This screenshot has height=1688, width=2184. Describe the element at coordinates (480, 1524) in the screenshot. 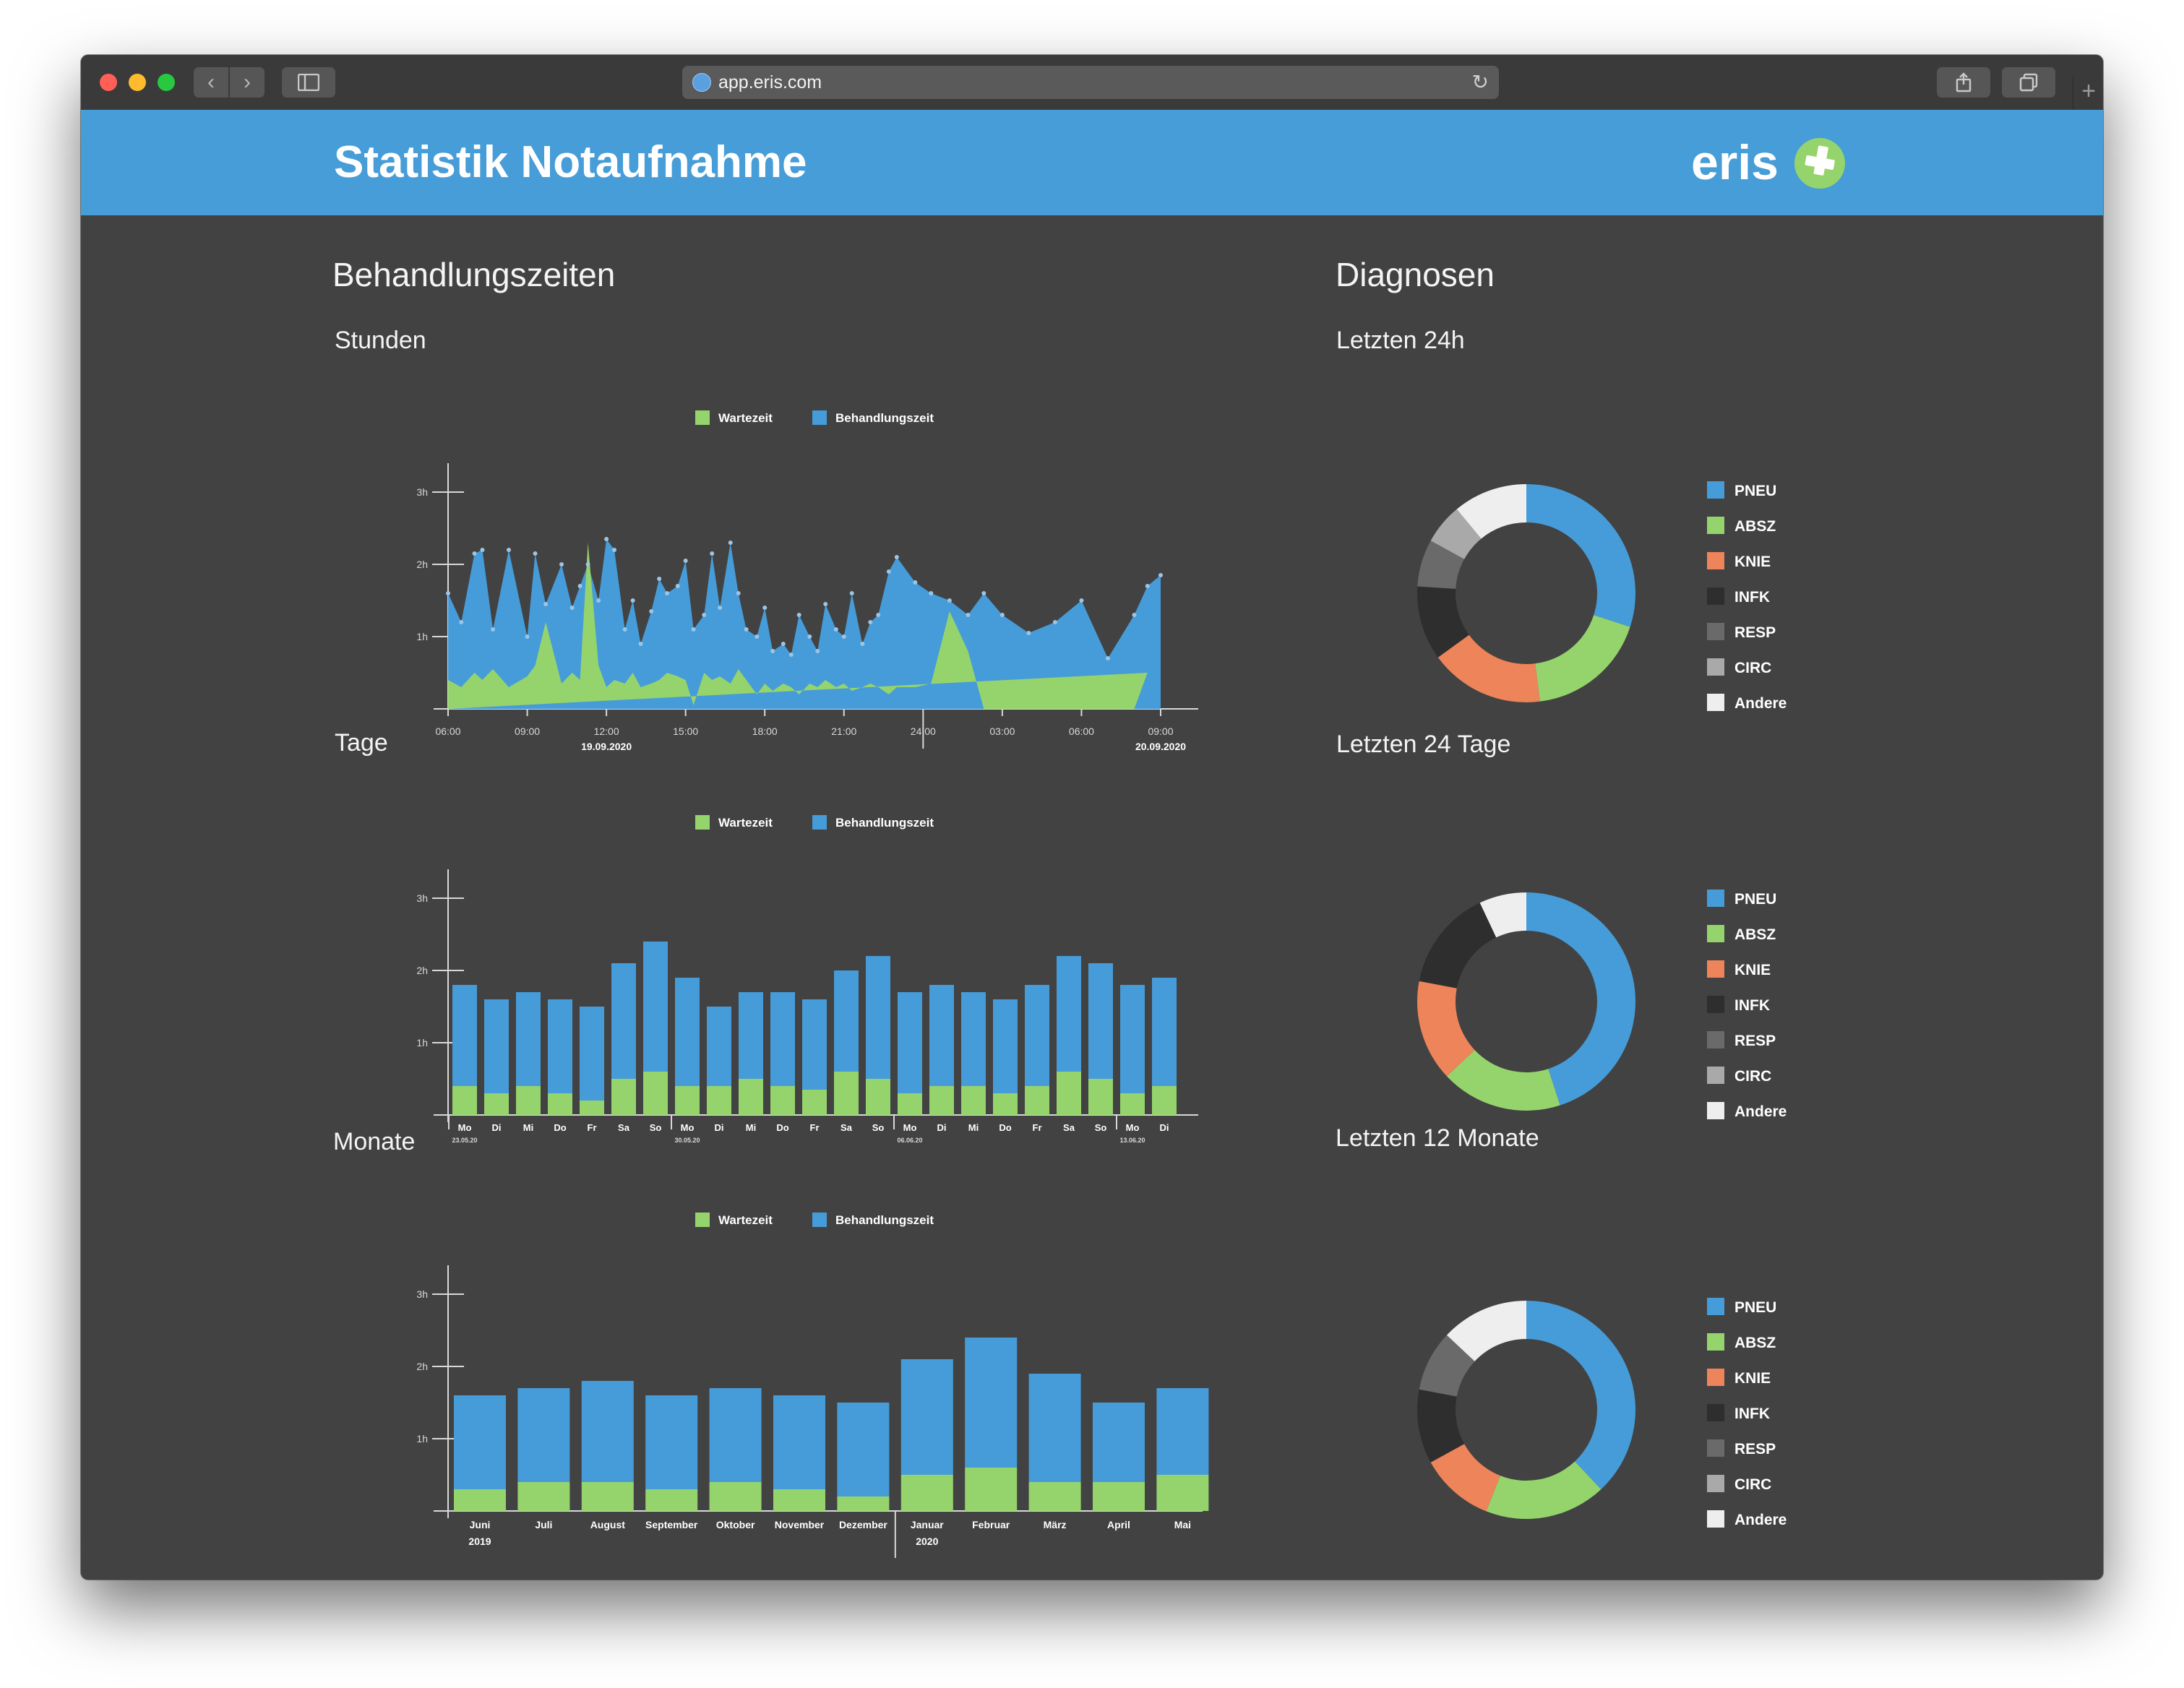

I see `monate-month-label: Juni` at that location.